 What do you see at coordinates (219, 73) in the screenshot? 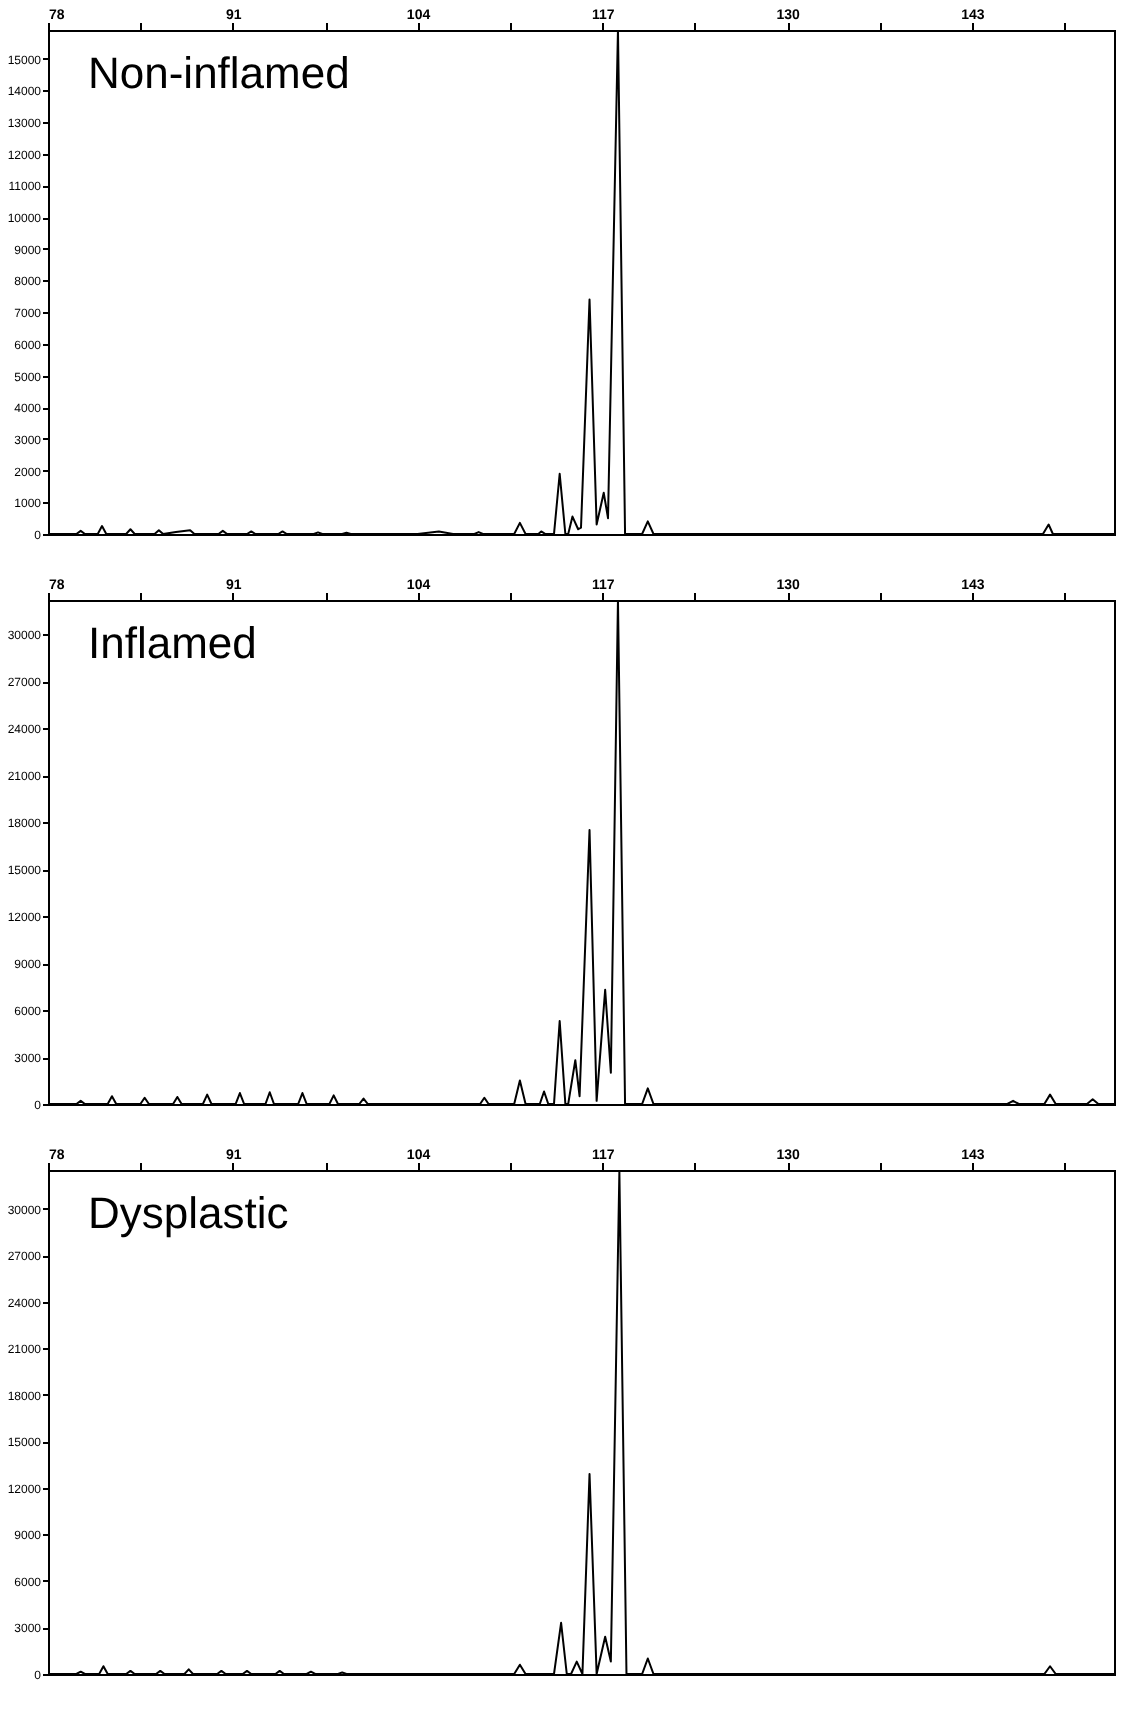
I see `annotation: Non-inflamed` at bounding box center [219, 73].